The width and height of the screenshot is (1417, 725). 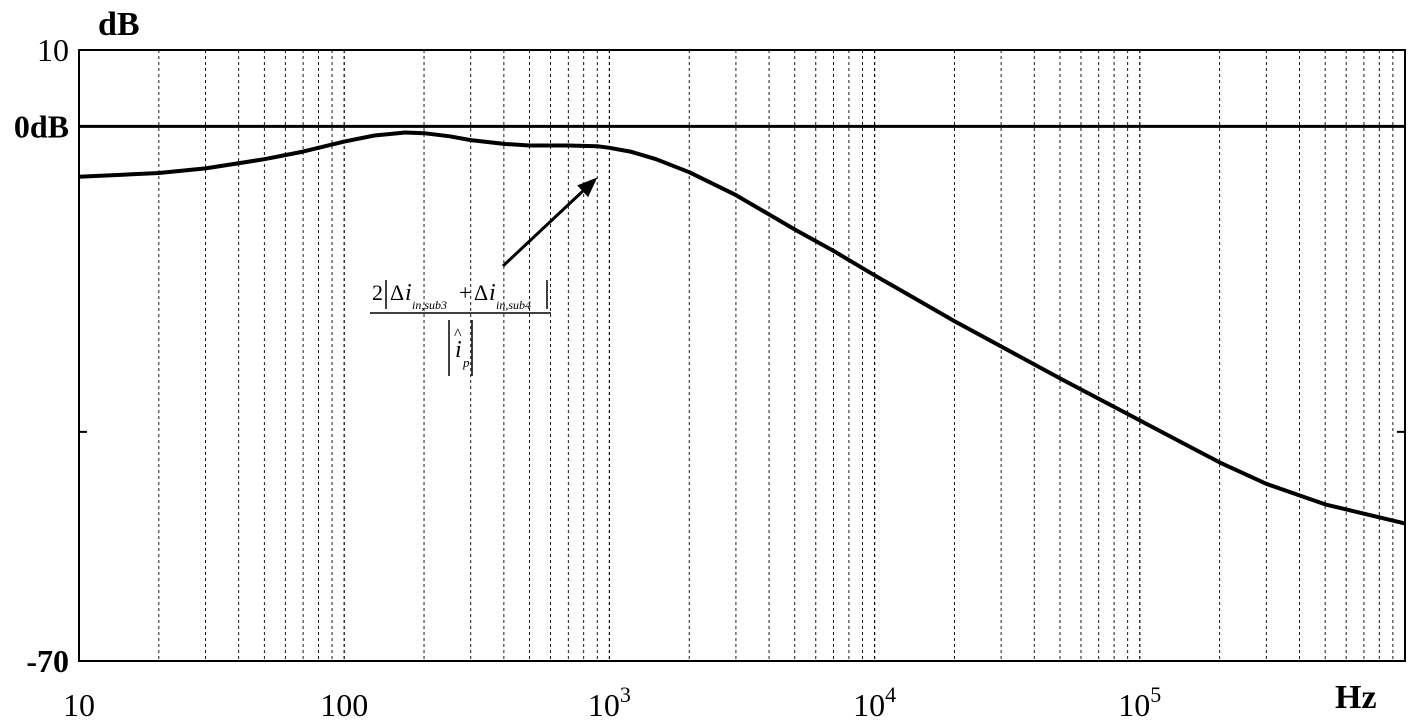 What do you see at coordinates (41, 126) in the screenshot?
I see `y-tick-label: 0dB` at bounding box center [41, 126].